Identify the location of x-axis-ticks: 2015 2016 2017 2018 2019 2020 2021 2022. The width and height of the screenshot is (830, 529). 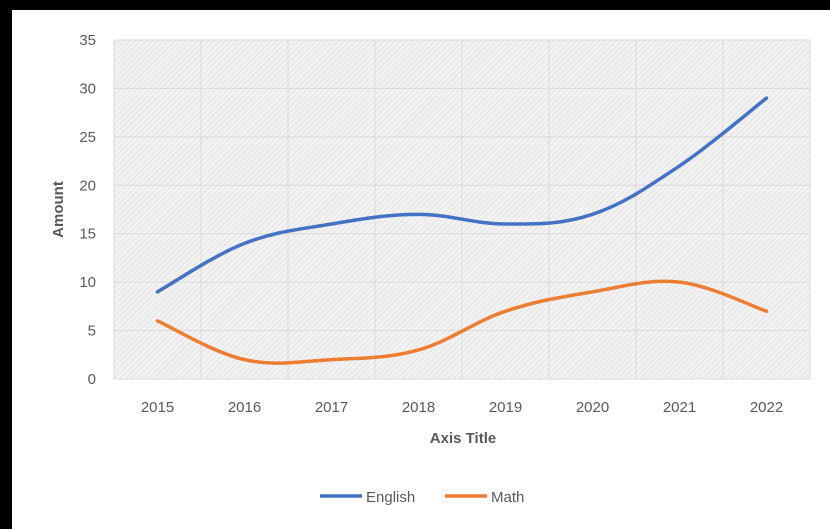
(462, 407).